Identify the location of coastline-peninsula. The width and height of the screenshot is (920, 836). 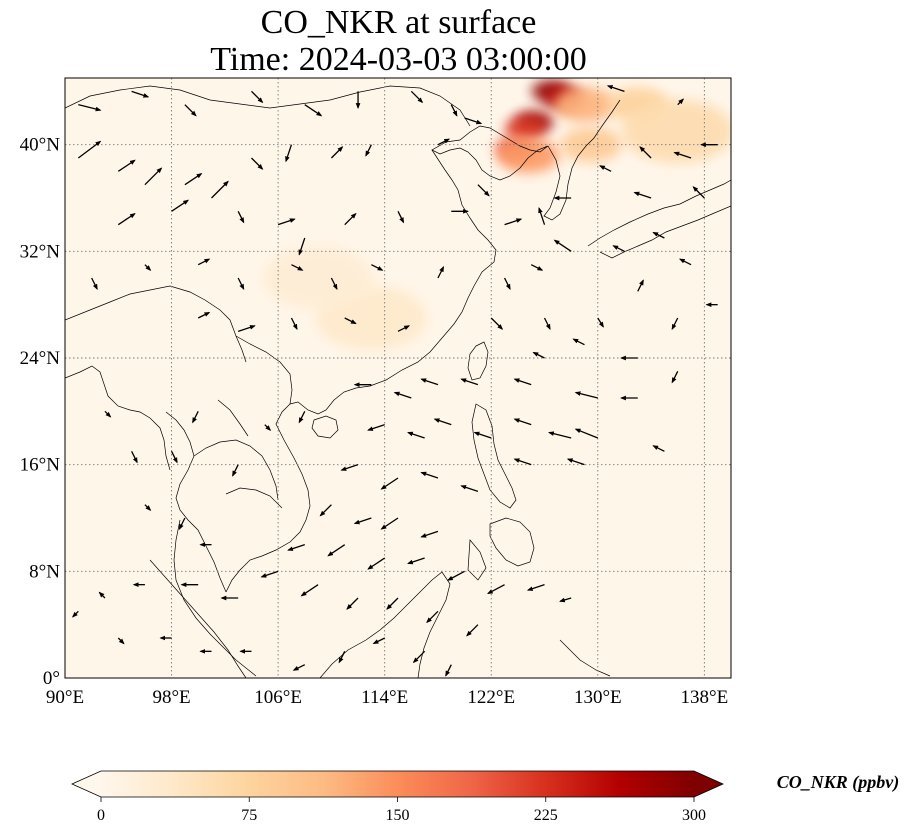
(215, 598).